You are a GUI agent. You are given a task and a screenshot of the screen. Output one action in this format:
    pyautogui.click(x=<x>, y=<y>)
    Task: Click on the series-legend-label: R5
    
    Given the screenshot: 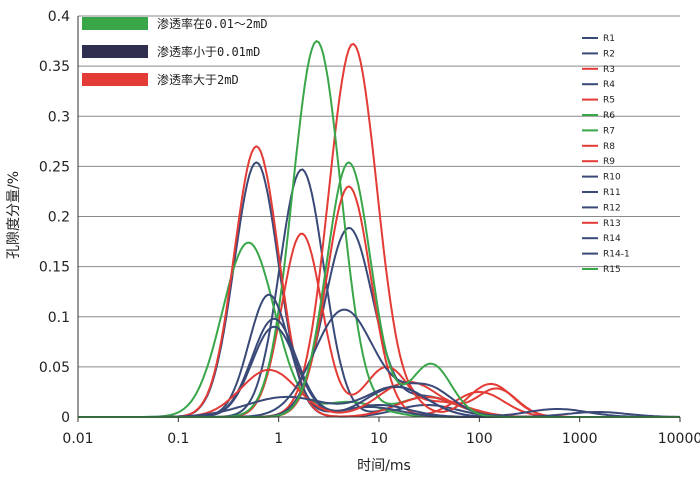 What is the action you would take?
    pyautogui.click(x=609, y=101)
    